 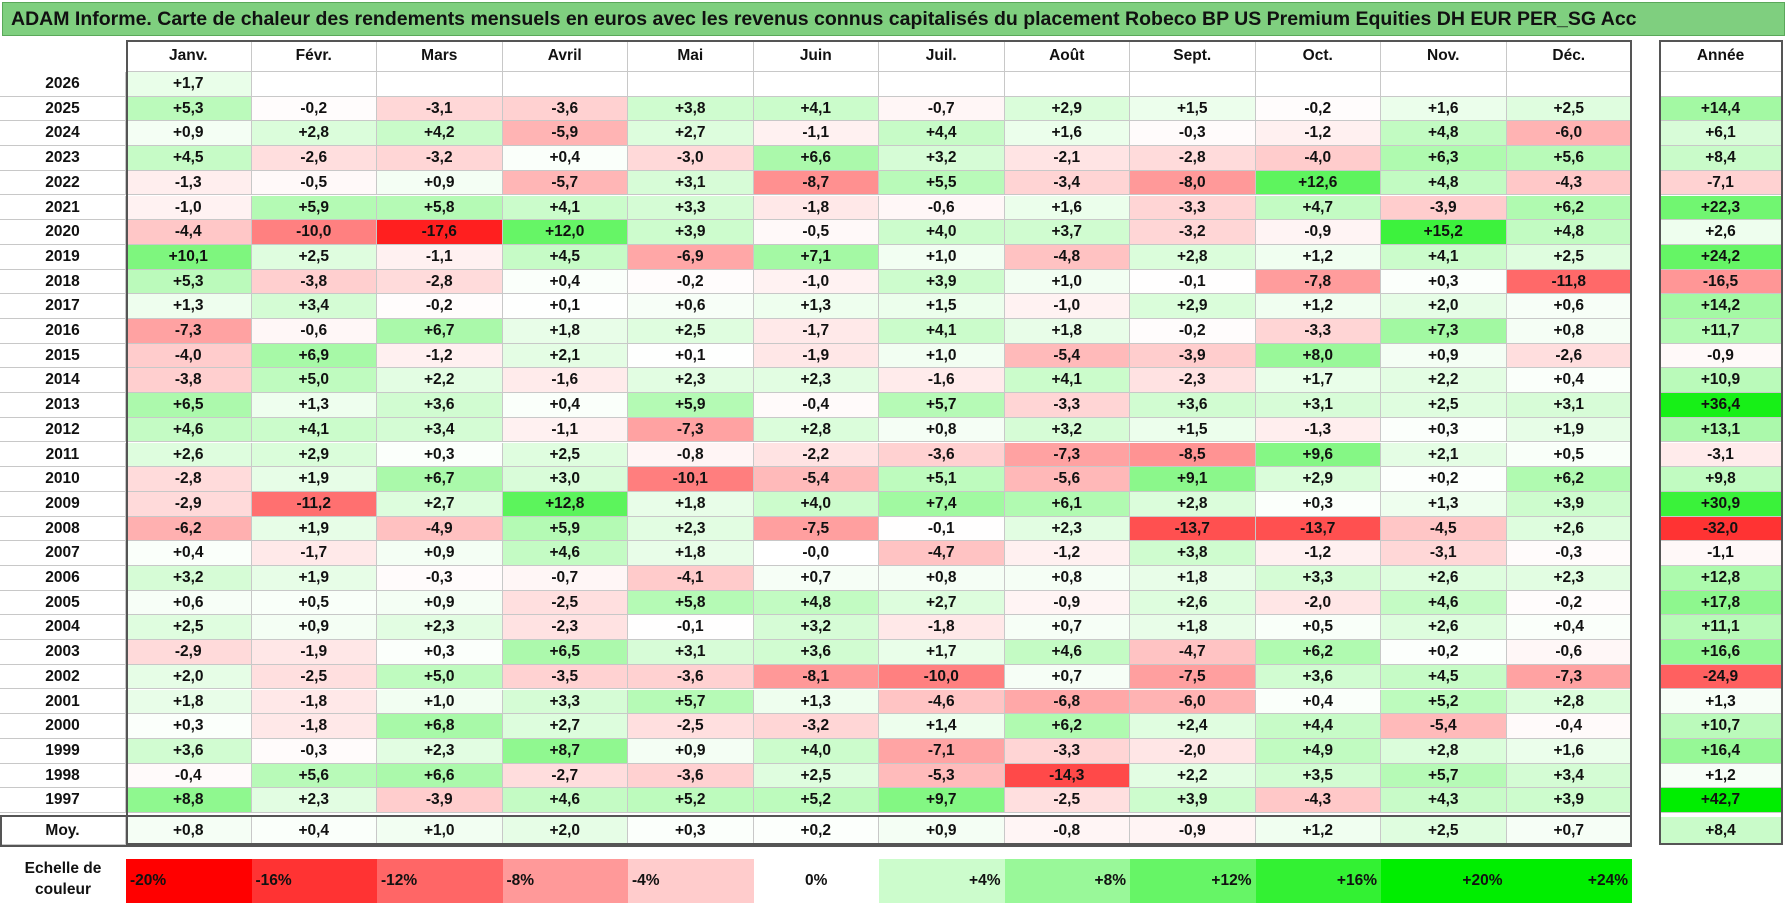 What do you see at coordinates (691, 831) in the screenshot?
I see `average-cell: +0,3` at bounding box center [691, 831].